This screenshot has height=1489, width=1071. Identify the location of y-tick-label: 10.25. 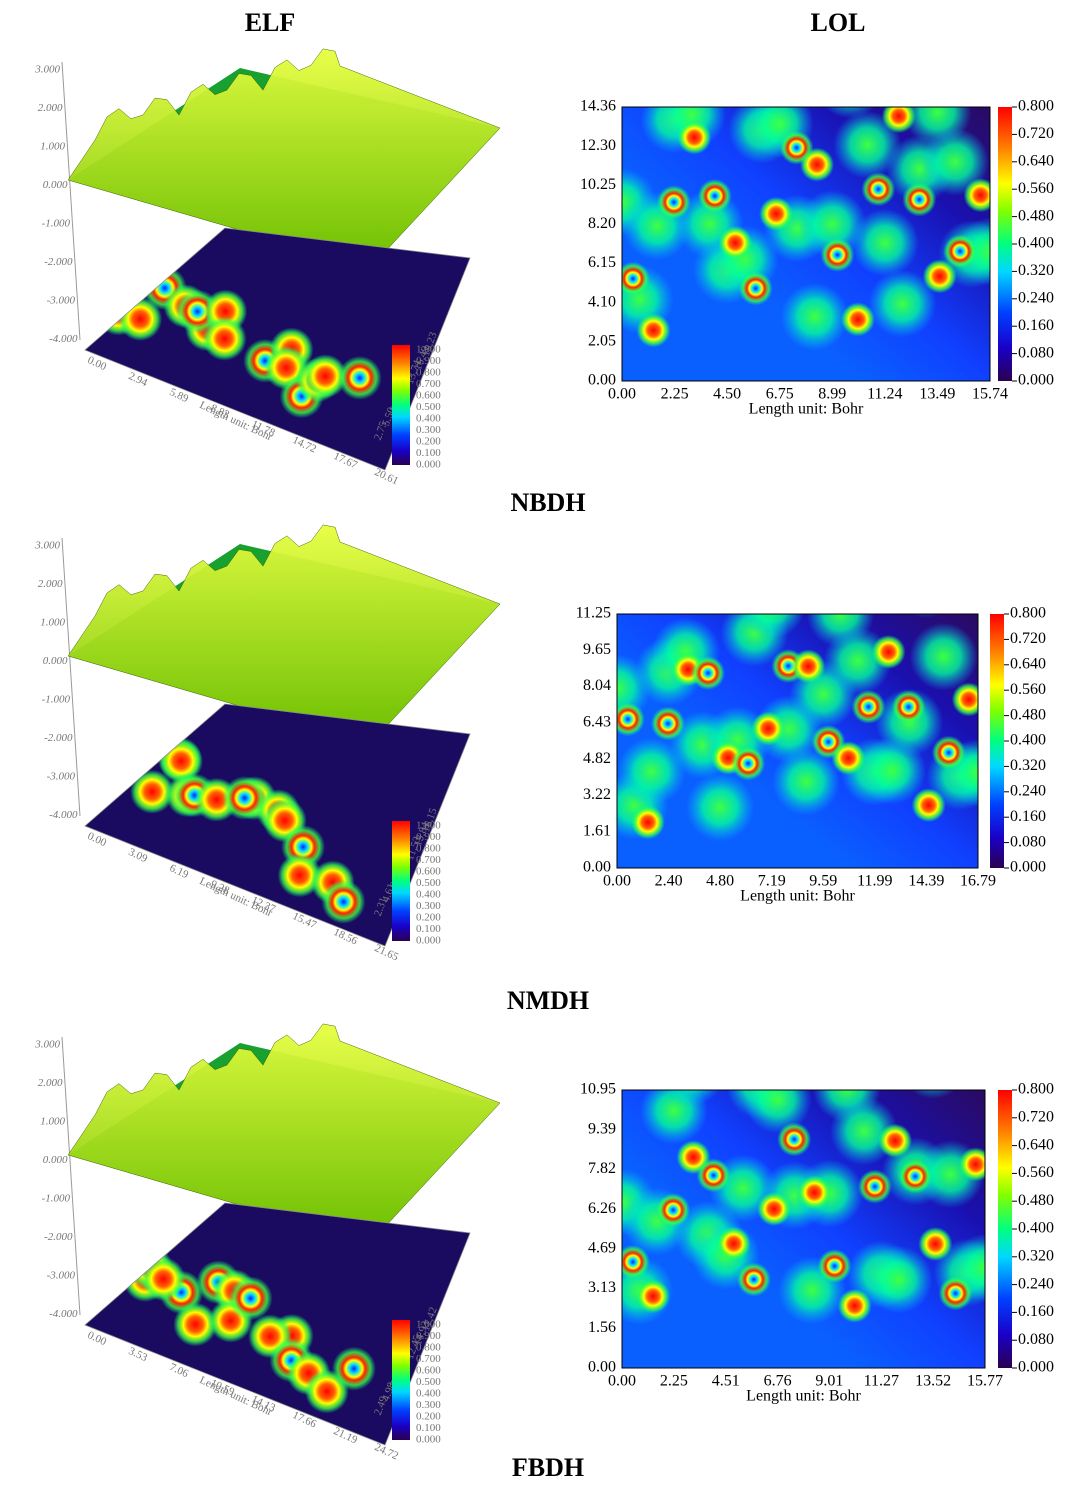
(598, 184).